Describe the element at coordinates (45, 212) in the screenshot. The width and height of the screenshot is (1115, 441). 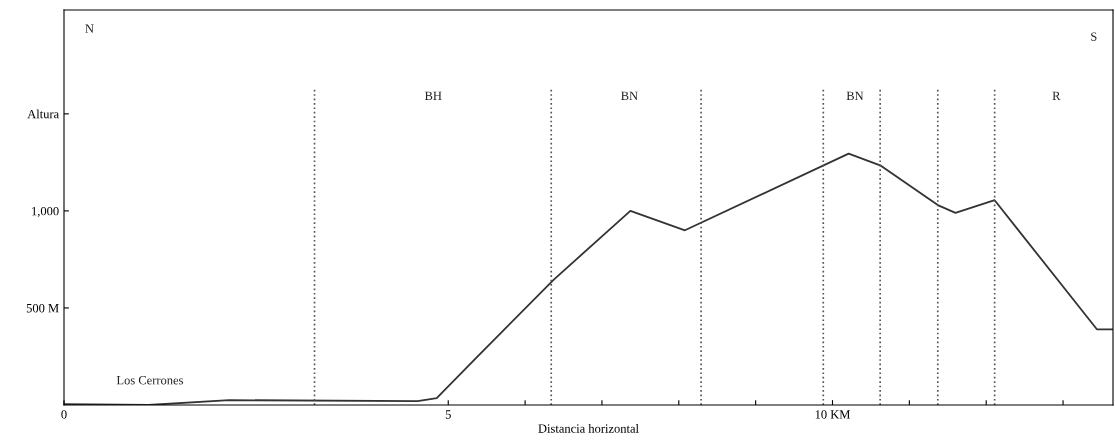
I see `y-tick-label: 1,000` at that location.